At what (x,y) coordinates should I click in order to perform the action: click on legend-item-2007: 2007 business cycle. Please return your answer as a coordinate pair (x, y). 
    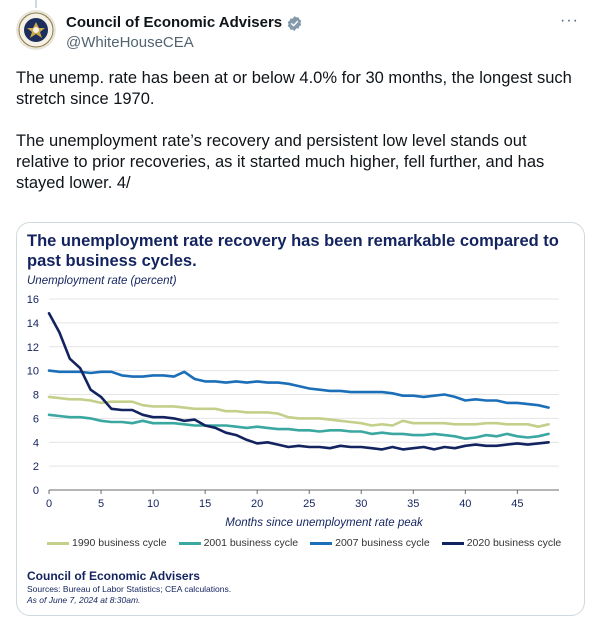
    Looking at the image, I should click on (370, 543).